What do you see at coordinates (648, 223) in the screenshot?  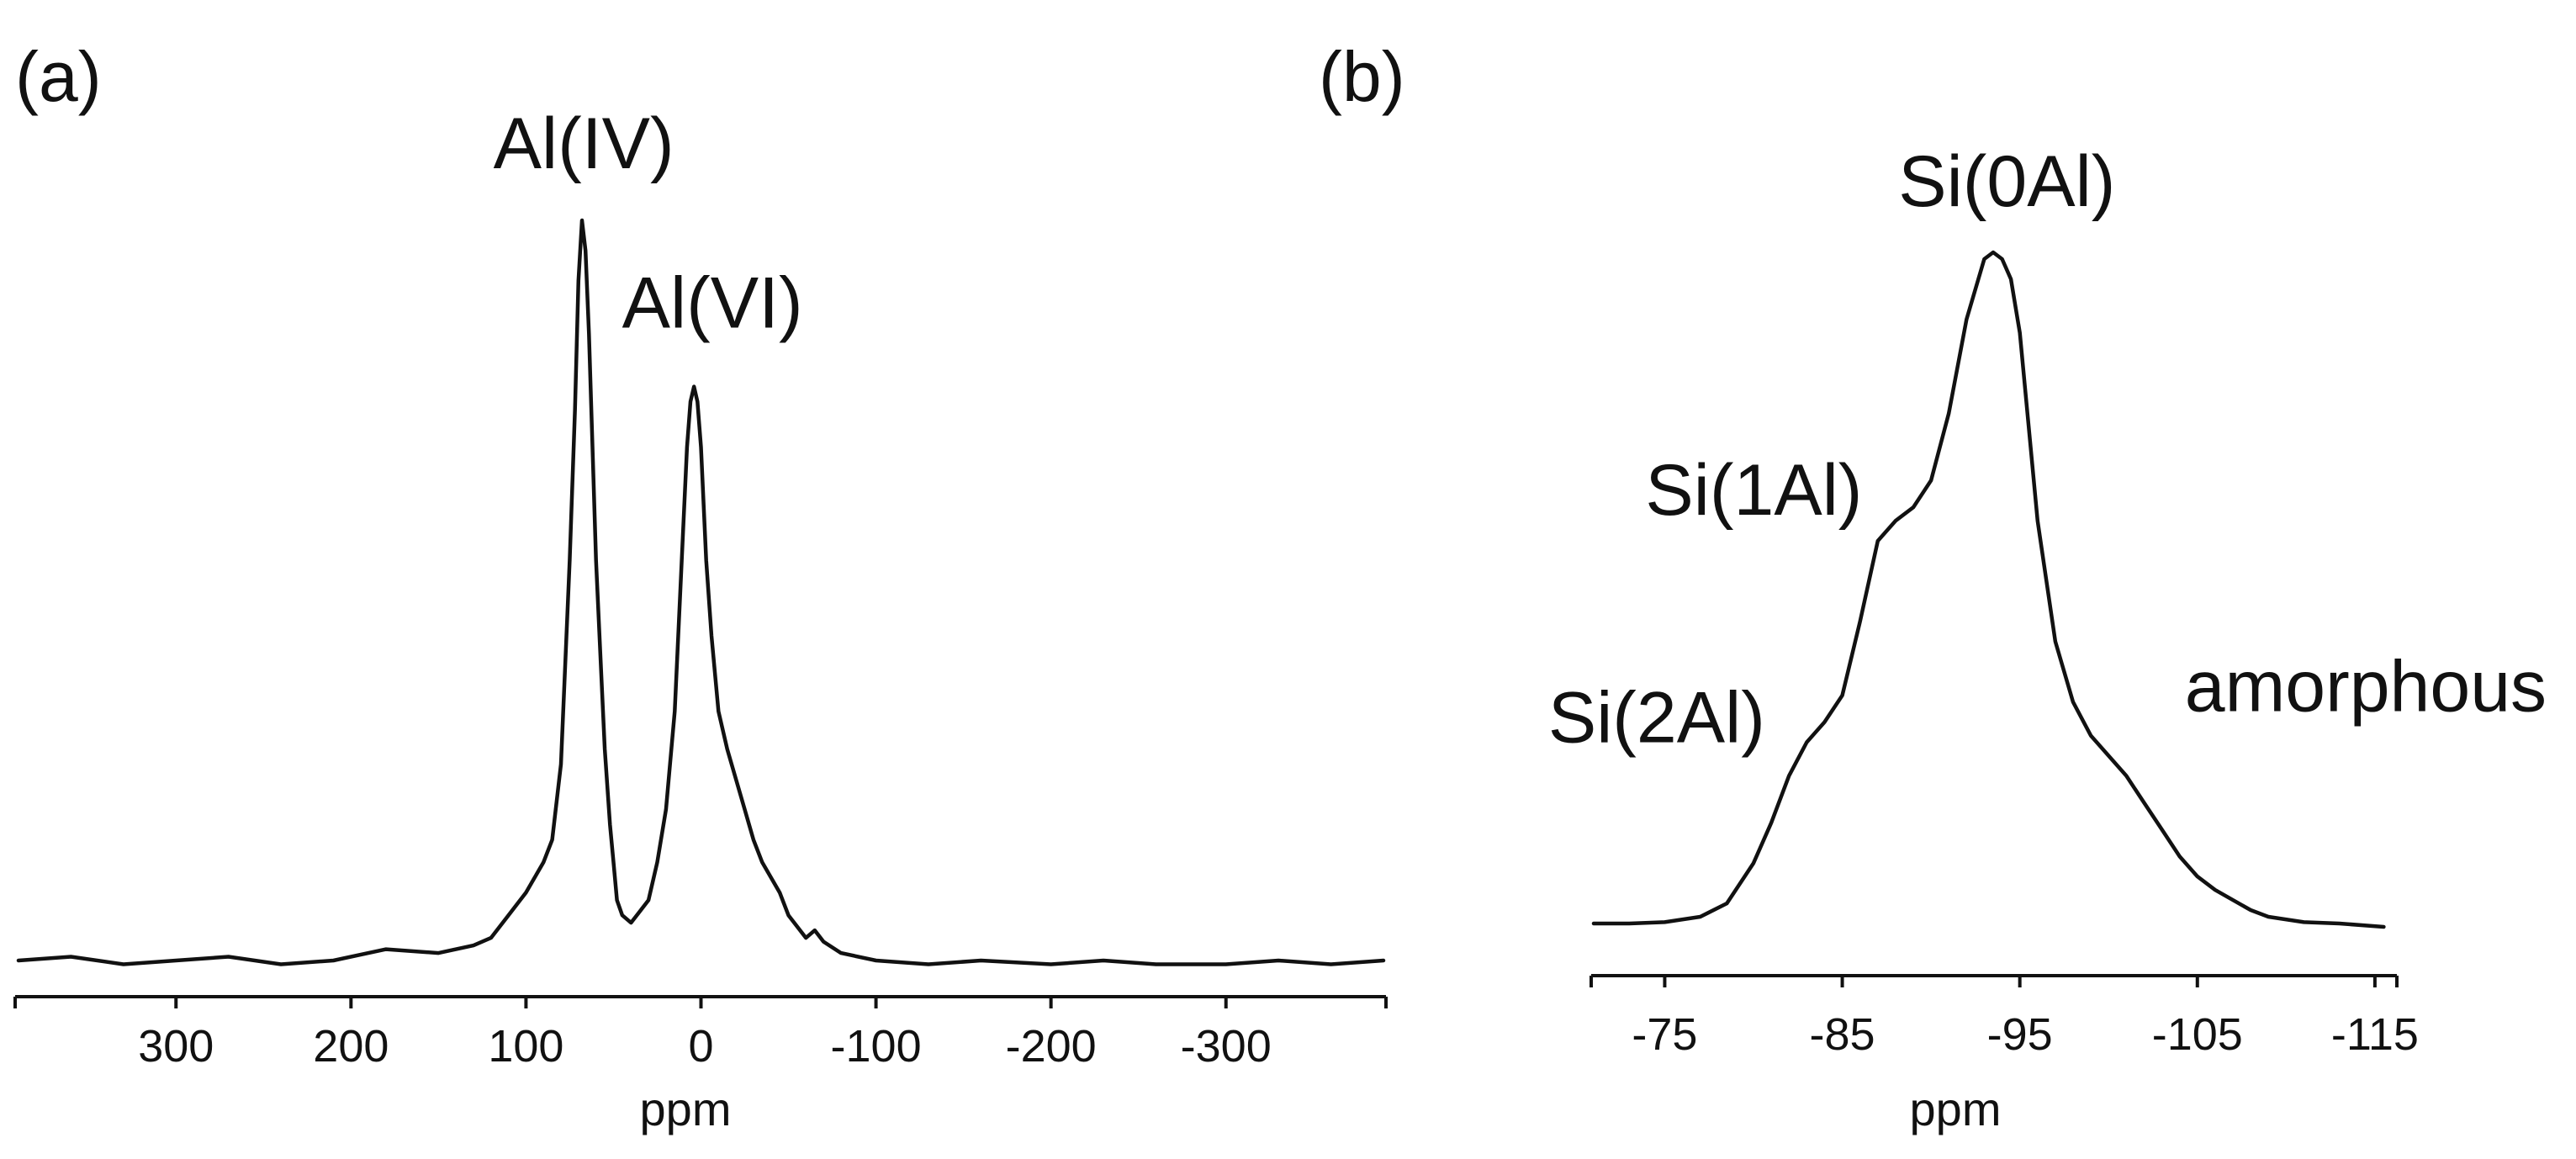 I see `panel-a-annotations: Al(IV) Al(VI)` at bounding box center [648, 223].